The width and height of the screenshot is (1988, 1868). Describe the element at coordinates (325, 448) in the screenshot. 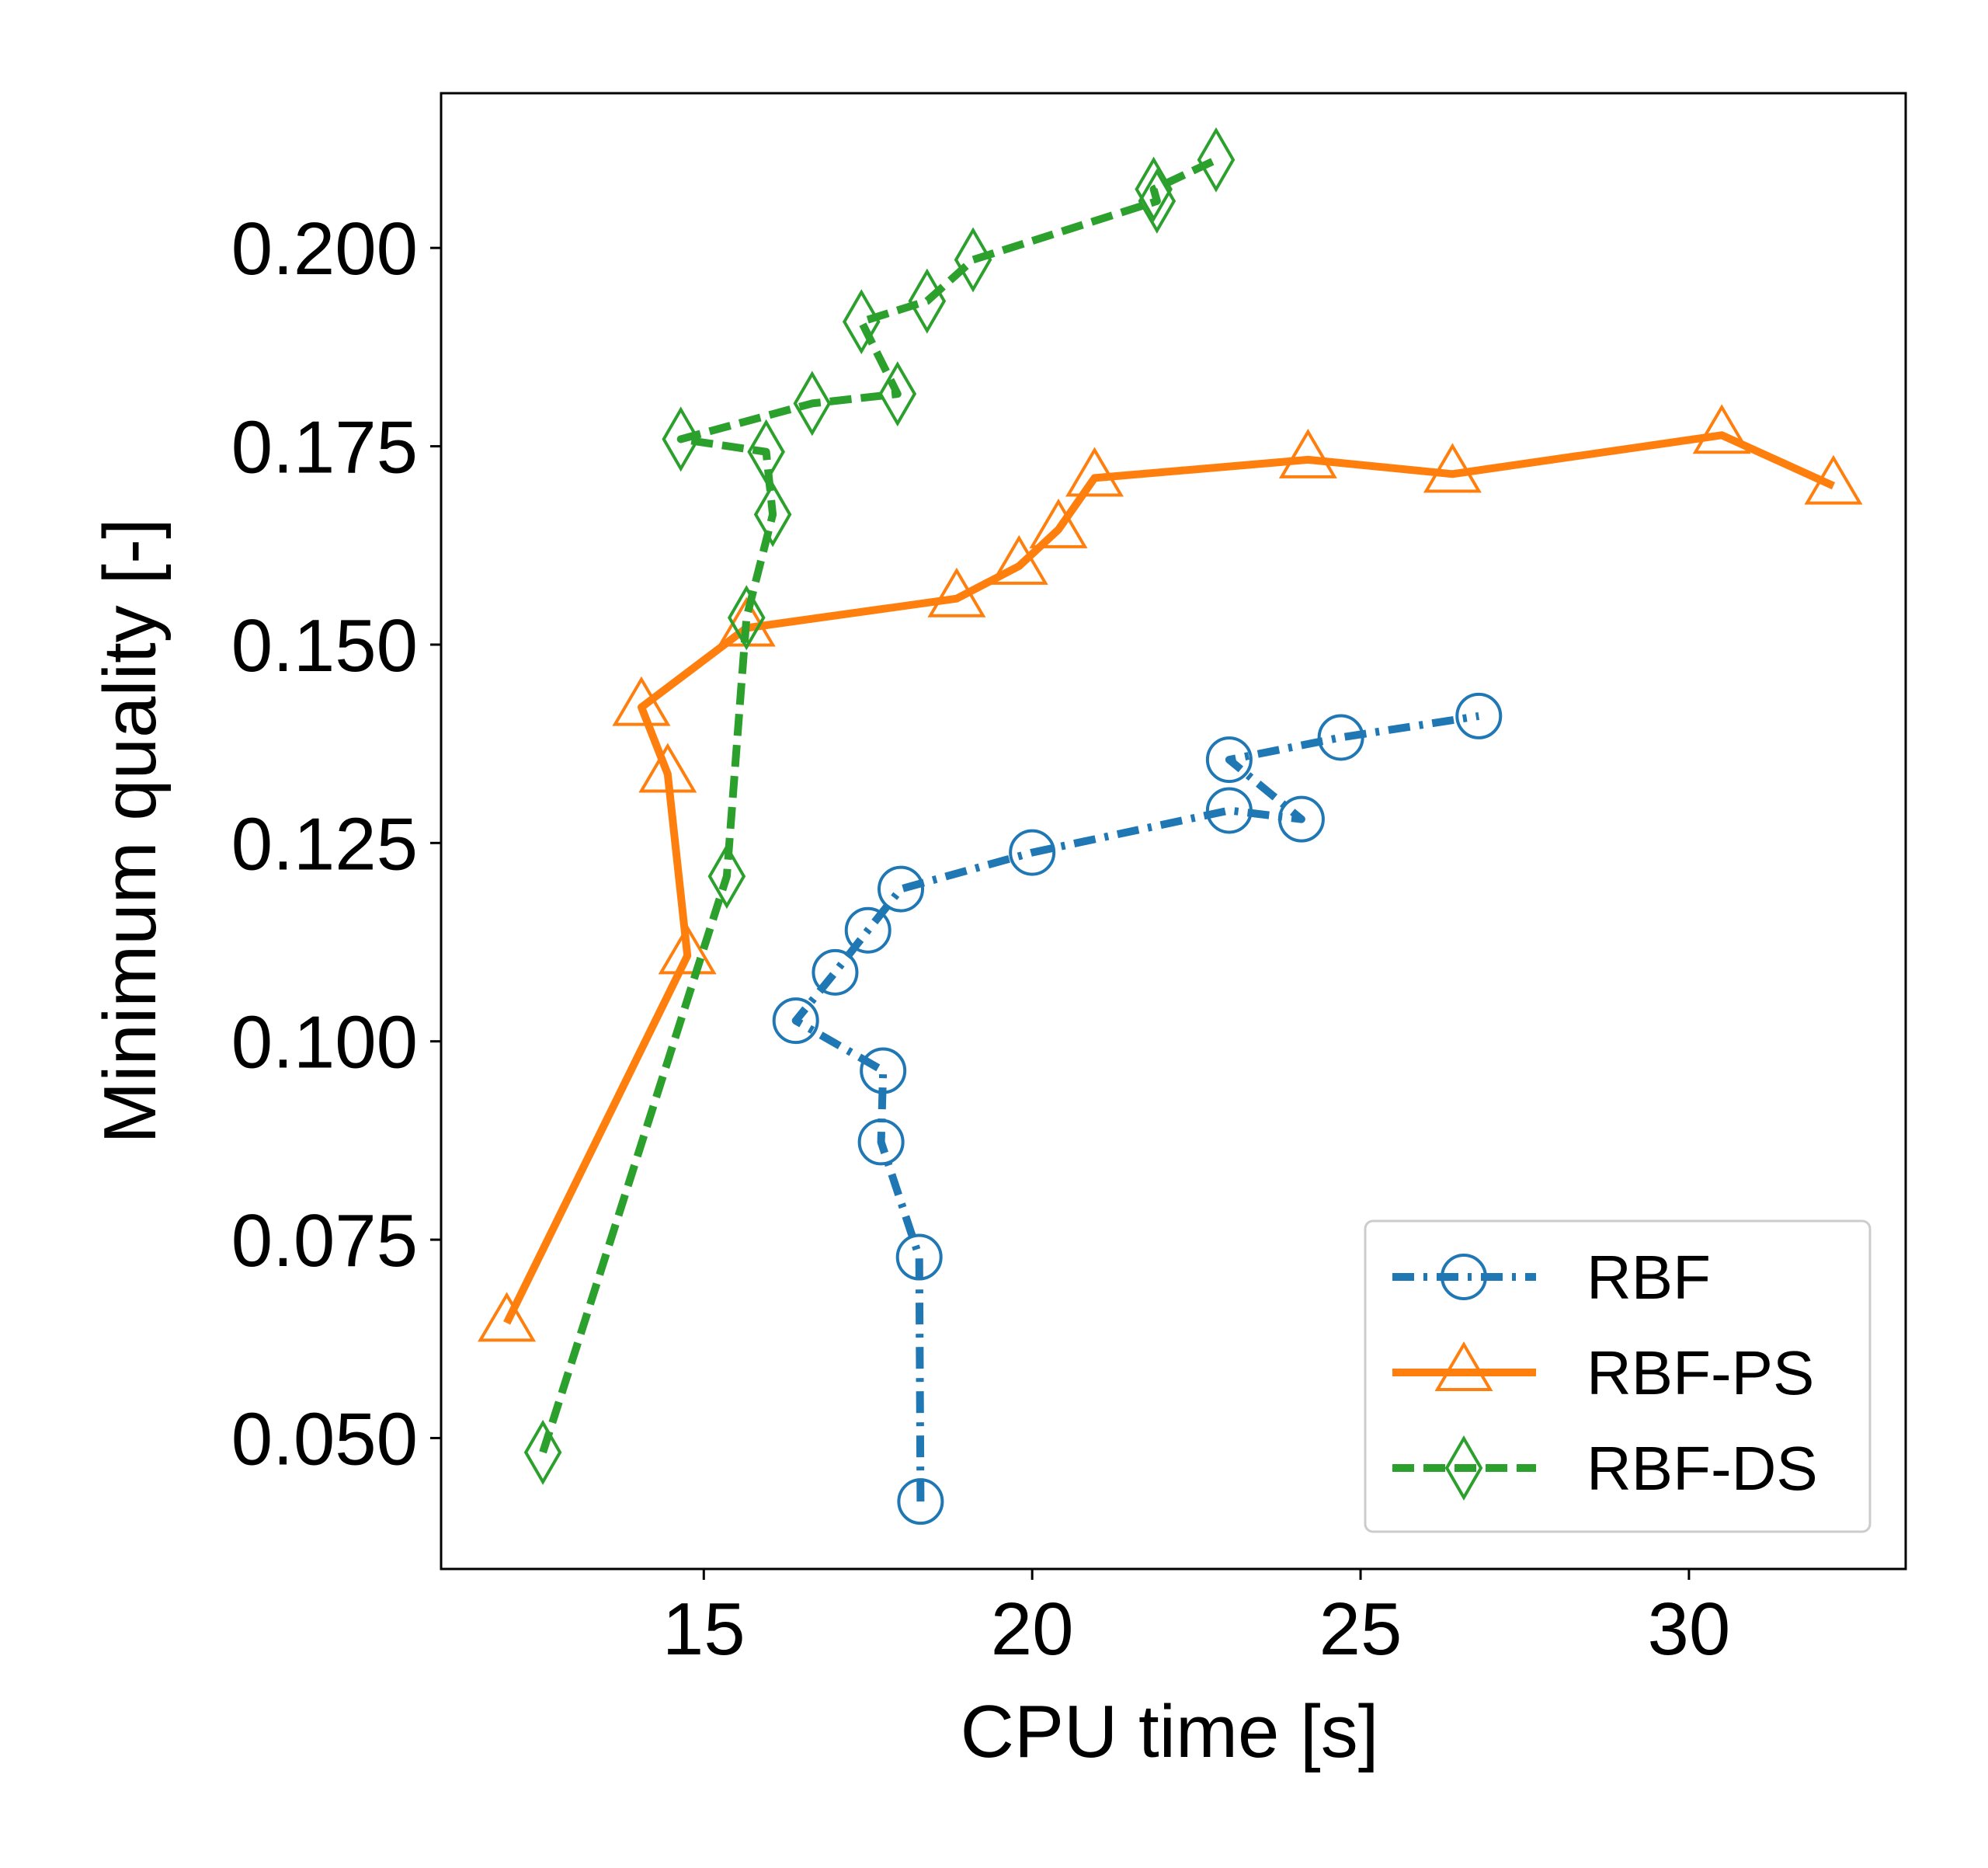

I see `y-tick-label: 0.175` at that location.